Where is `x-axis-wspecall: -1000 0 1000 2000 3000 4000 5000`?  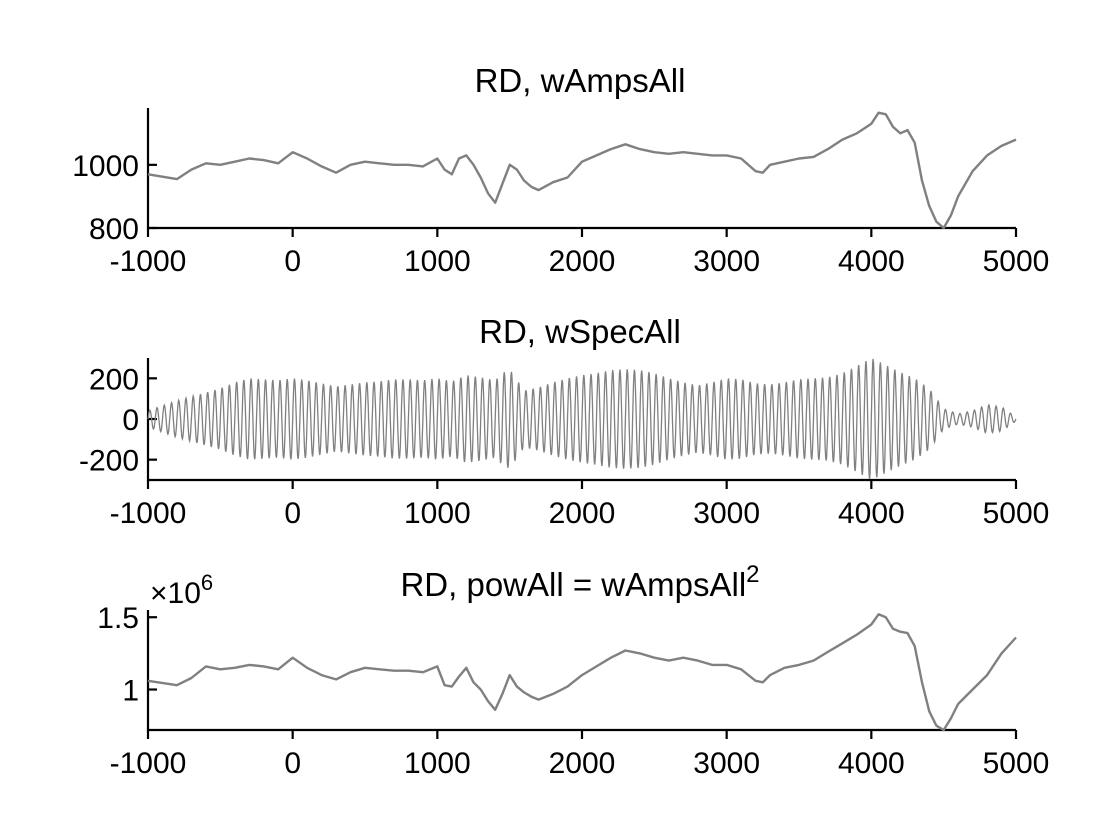 x-axis-wspecall: -1000 0 1000 2000 3000 4000 5000 is located at coordinates (580, 505).